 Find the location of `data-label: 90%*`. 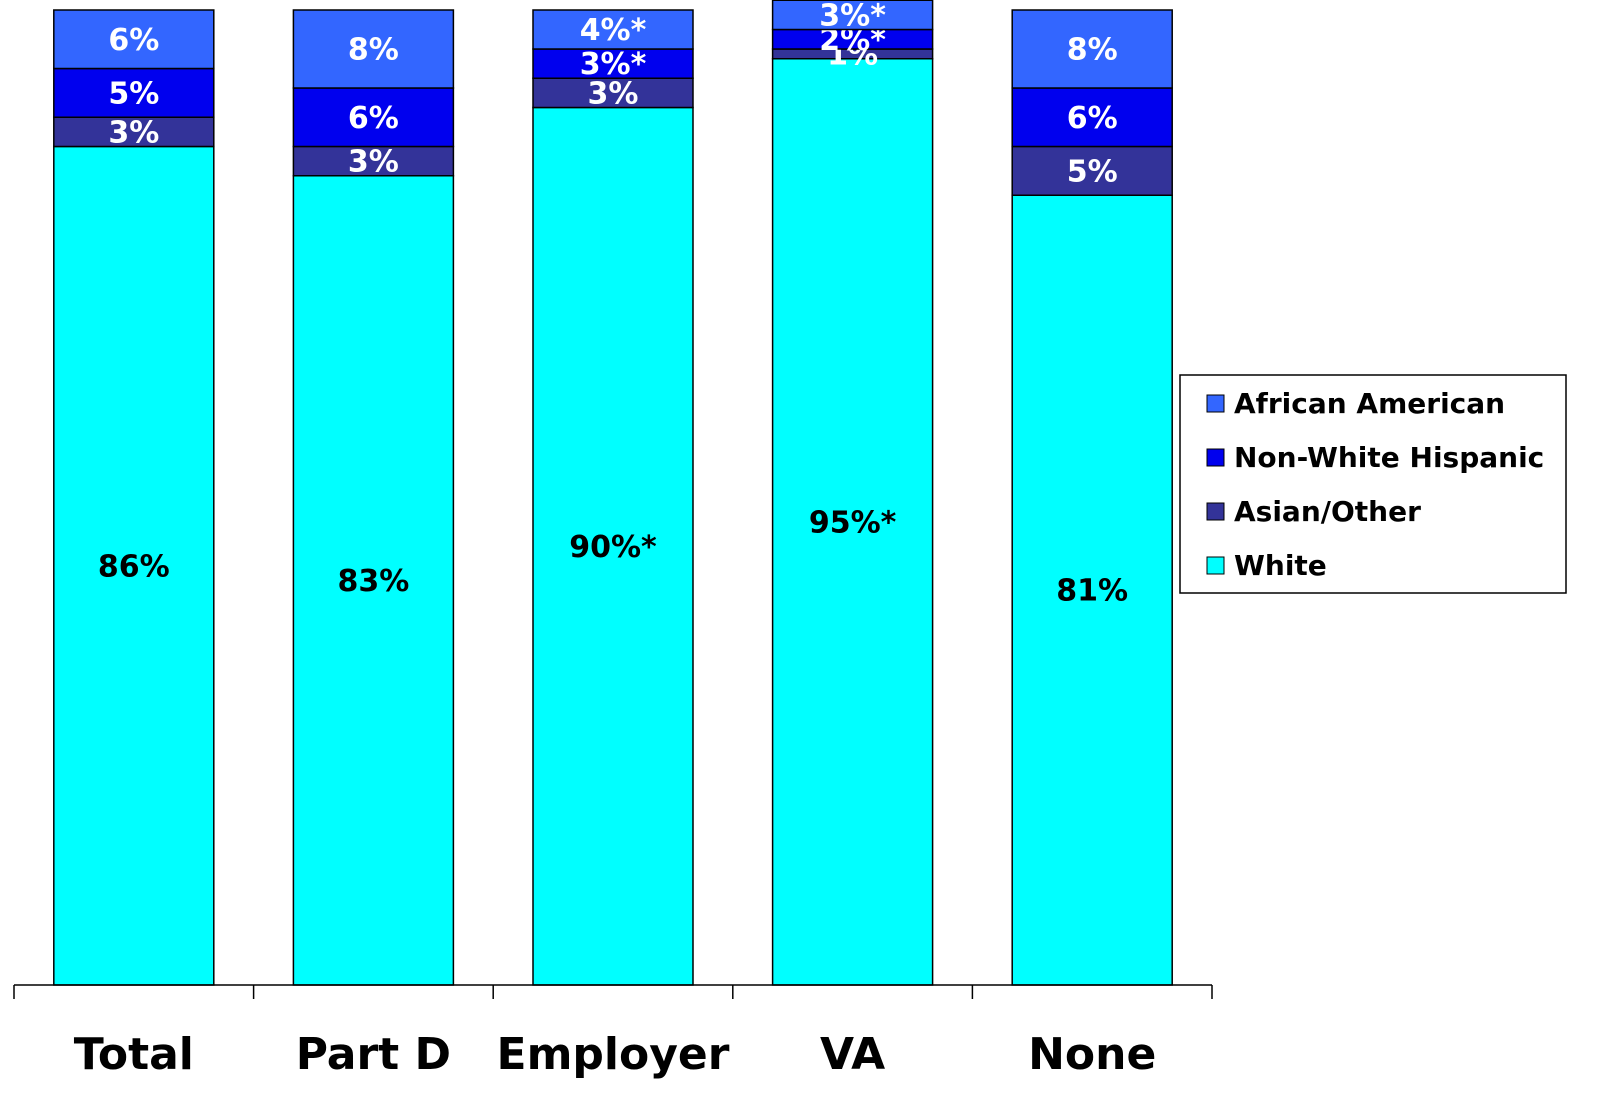

data-label: 90%* is located at coordinates (613, 547).